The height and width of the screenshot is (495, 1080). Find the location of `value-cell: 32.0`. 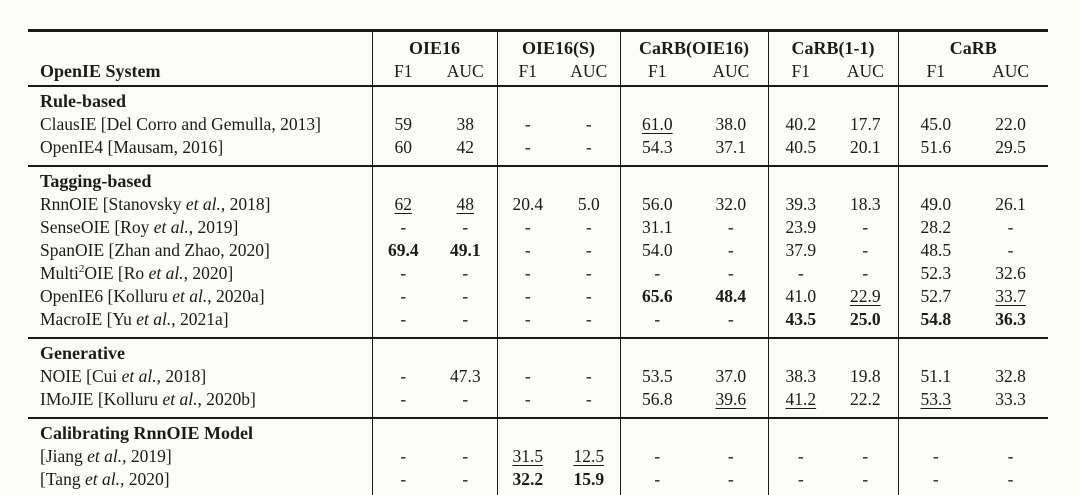

value-cell: 32.0 is located at coordinates (731, 204).